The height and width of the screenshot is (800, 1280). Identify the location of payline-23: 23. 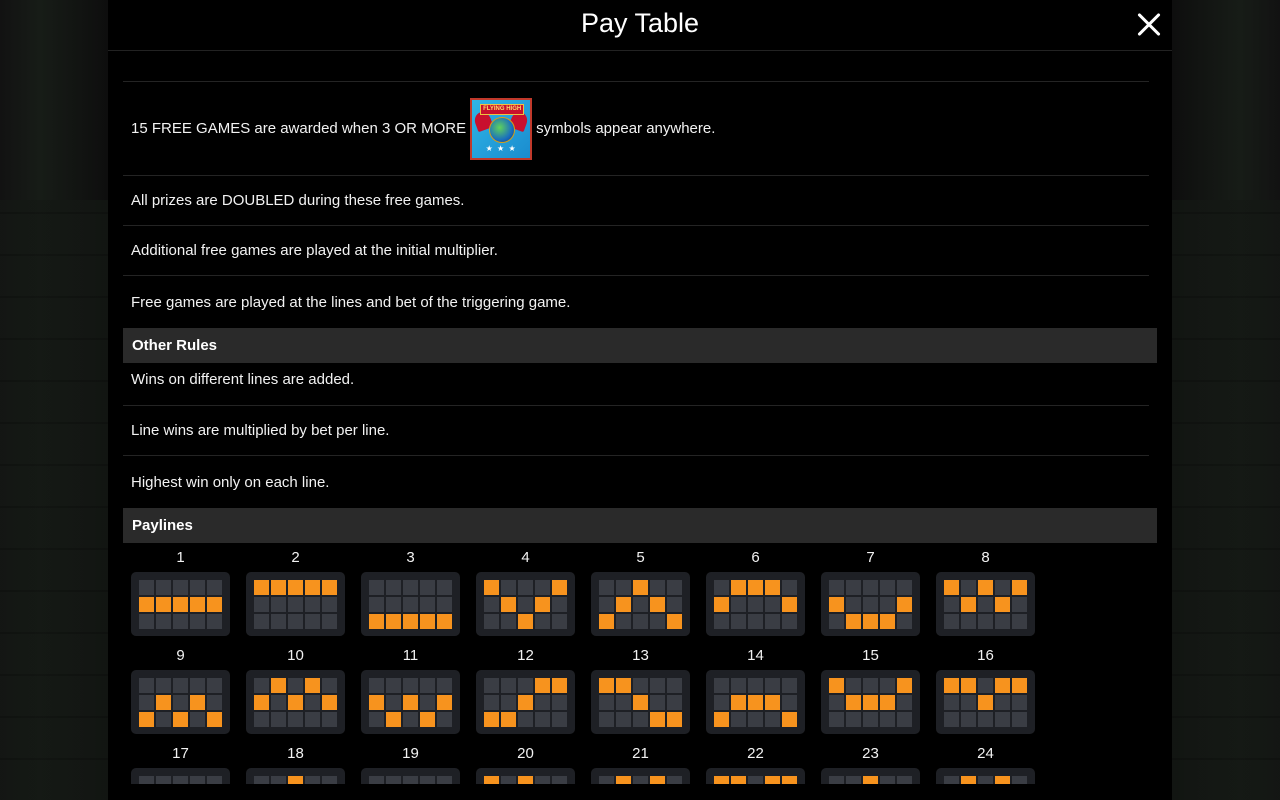
(870, 764).